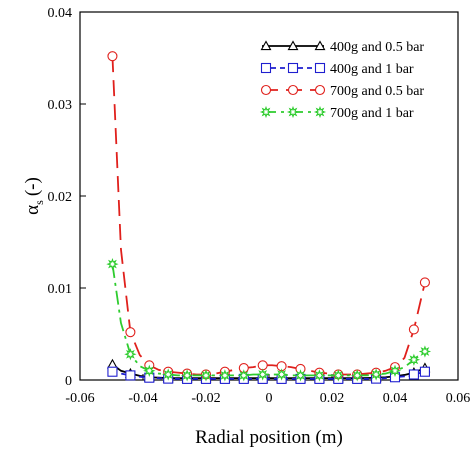 This screenshot has width=474, height=457. Describe the element at coordinates (142, 398) in the screenshot. I see `x-tick-label: -0.04` at that location.